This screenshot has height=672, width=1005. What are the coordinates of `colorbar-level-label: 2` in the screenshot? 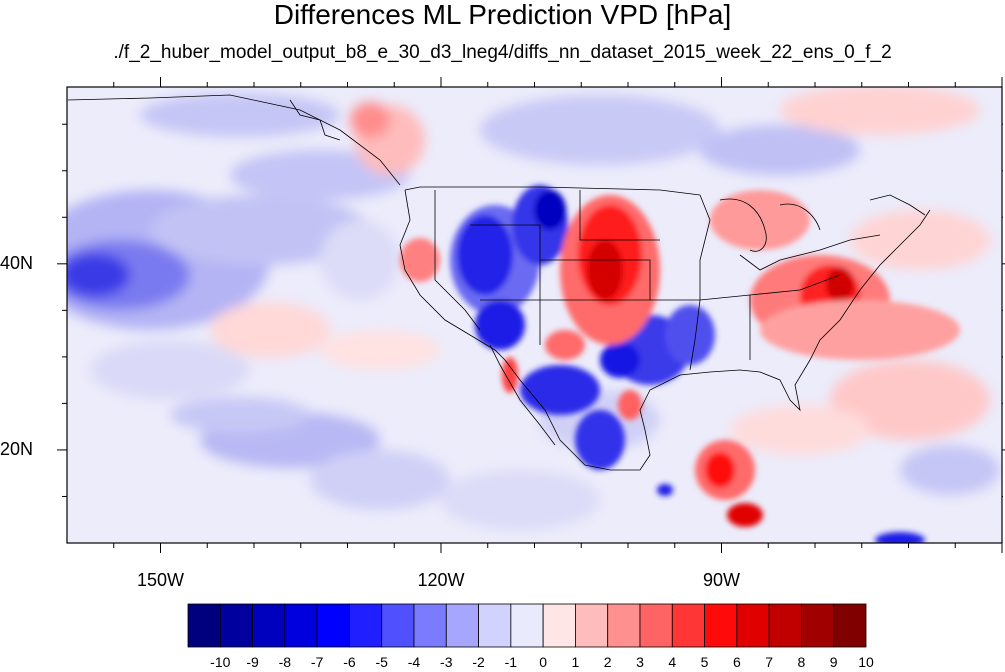 It's located at (607, 662).